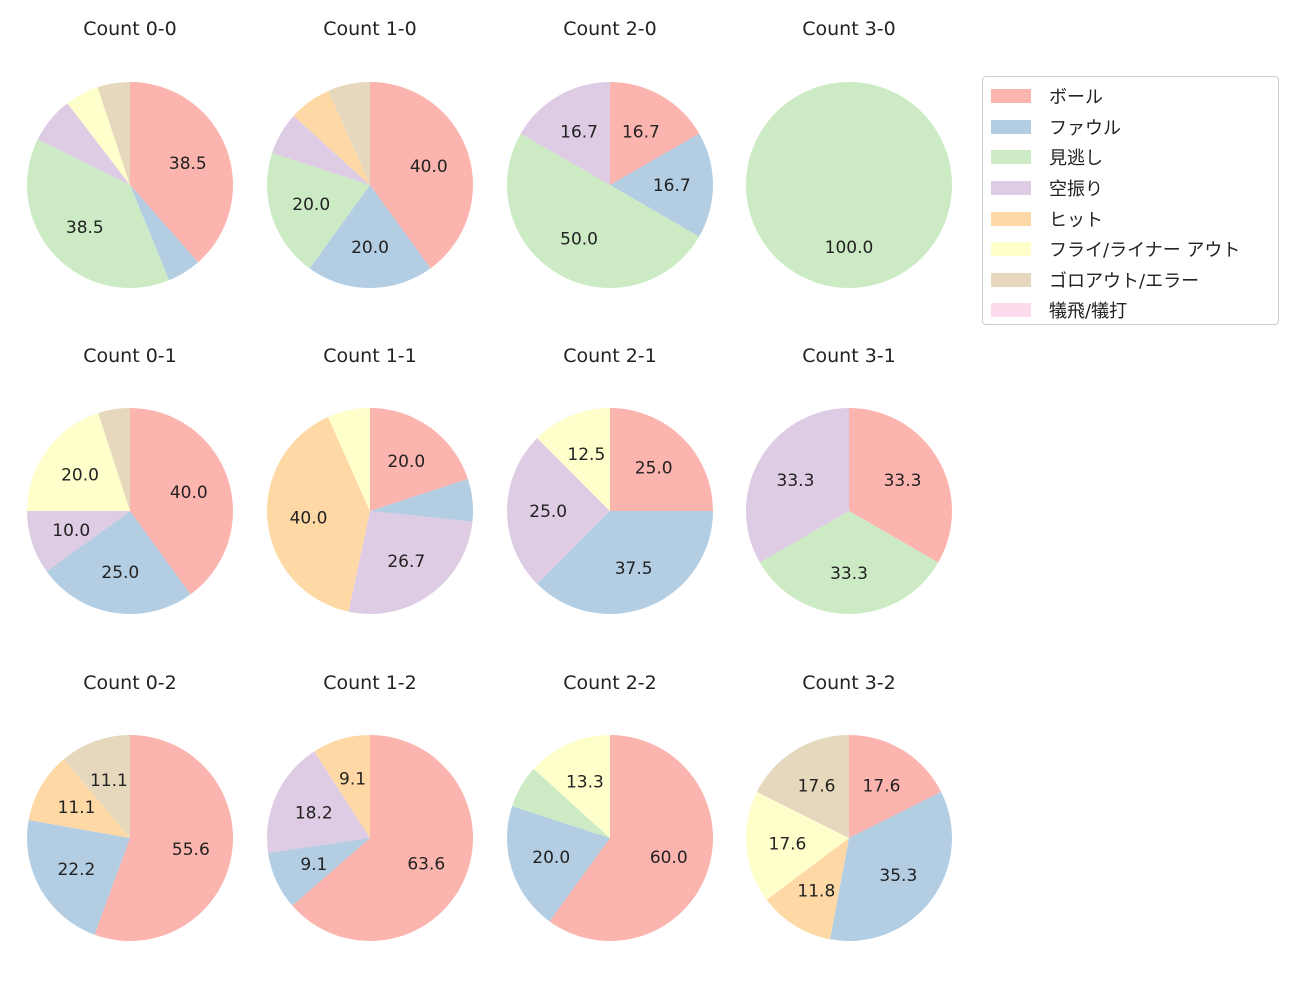 The height and width of the screenshot is (1004, 1300). Describe the element at coordinates (849, 683) in the screenshot. I see `pie-title: Count 3-2` at that location.